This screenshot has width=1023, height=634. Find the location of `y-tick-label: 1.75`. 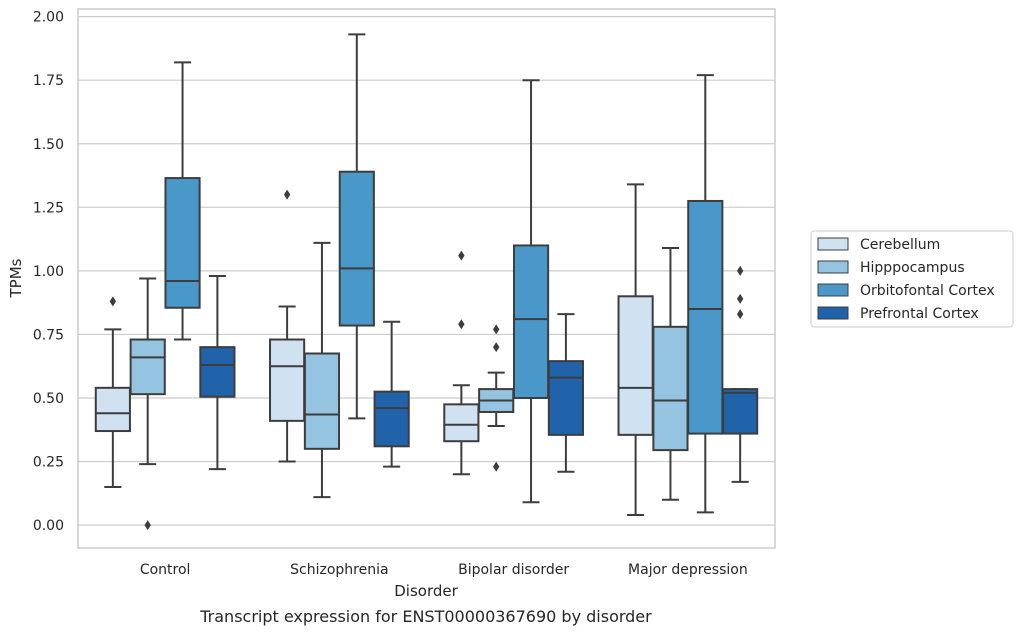

y-tick-label: 1.75 is located at coordinates (48, 81).